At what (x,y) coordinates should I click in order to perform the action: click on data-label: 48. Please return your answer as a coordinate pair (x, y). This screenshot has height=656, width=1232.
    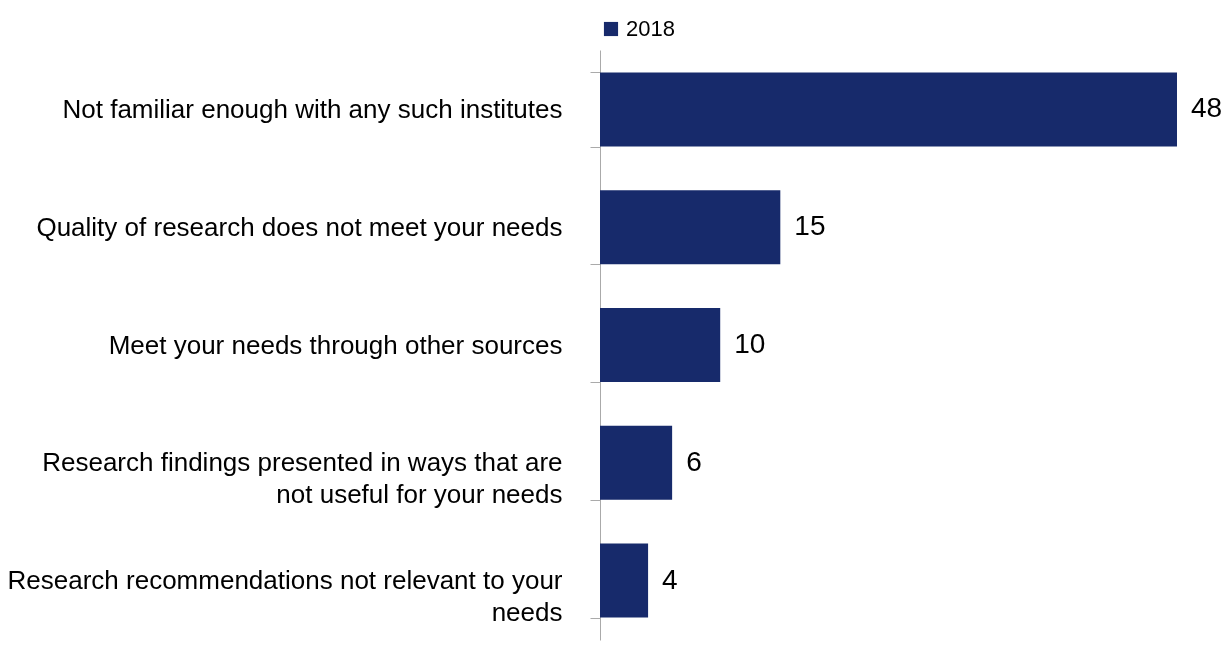
    Looking at the image, I should click on (1207, 108).